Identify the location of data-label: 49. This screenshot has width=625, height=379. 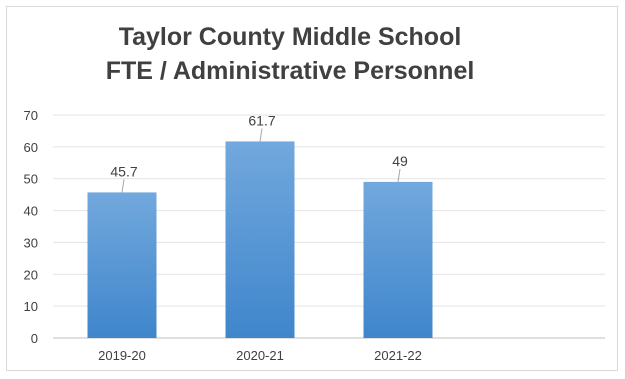
(400, 161).